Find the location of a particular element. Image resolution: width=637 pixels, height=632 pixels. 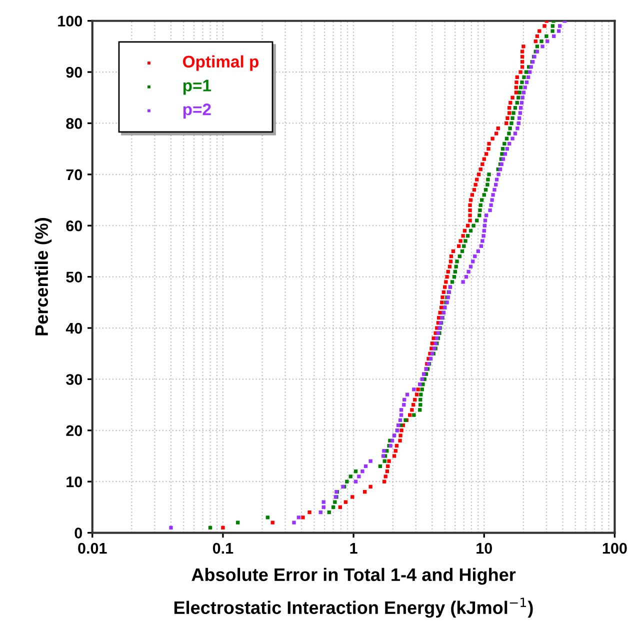

y-tick-label: 100 is located at coordinates (70, 21).